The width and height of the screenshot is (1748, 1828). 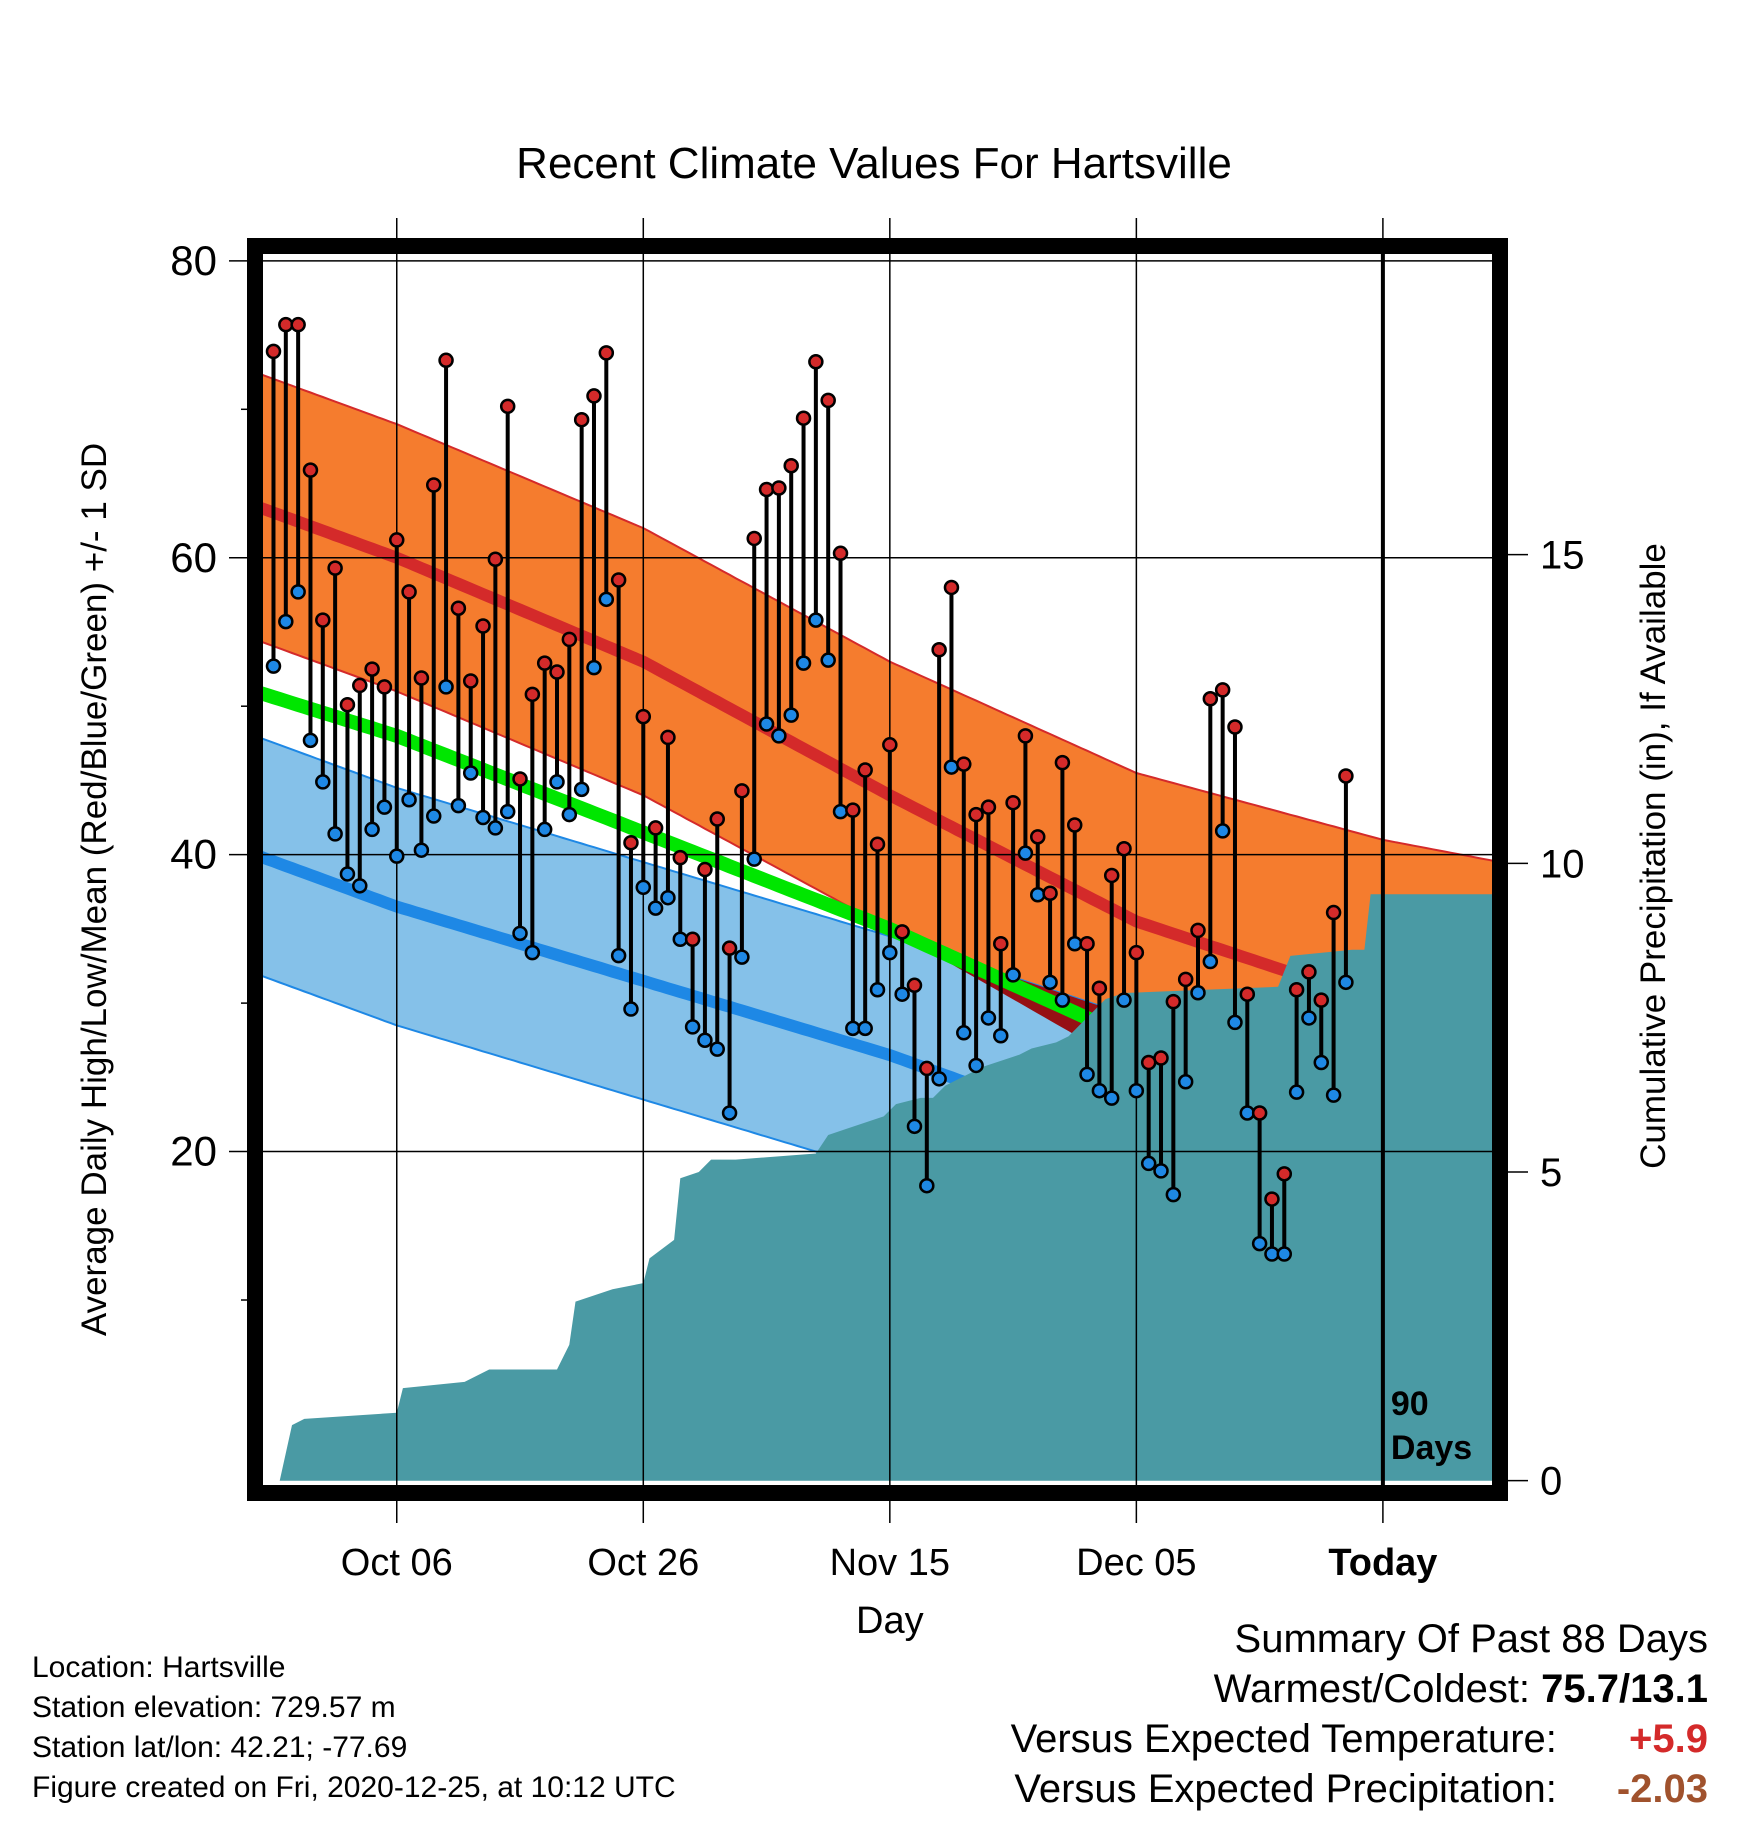 I want to click on y2-tick-label: 5, so click(x=1551, y=1173).